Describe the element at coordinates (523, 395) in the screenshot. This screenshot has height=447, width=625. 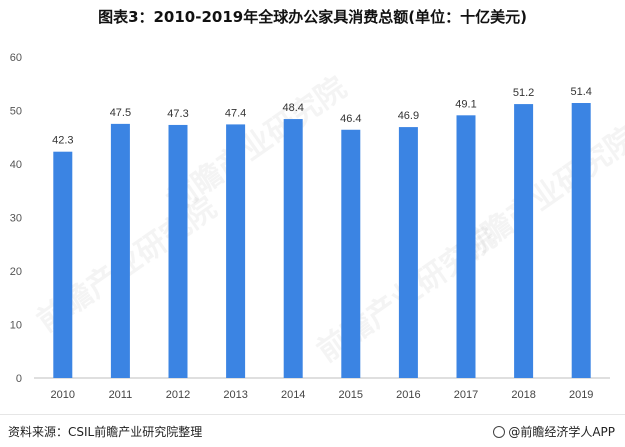
I see `x-tick-label: 2018` at that location.